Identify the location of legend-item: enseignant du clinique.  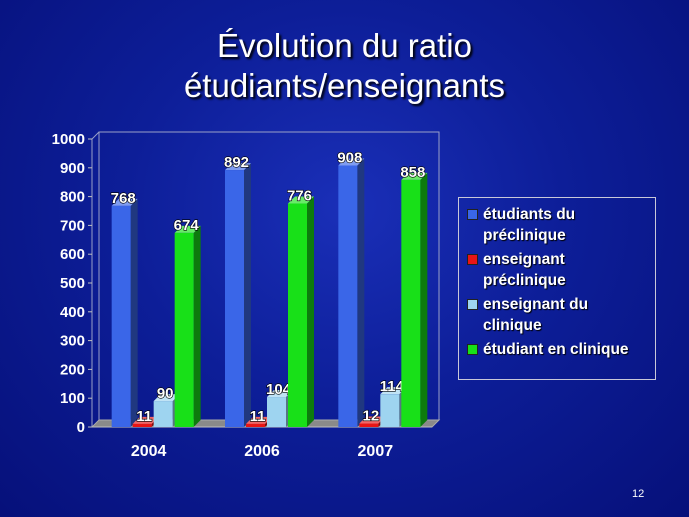
(558, 315).